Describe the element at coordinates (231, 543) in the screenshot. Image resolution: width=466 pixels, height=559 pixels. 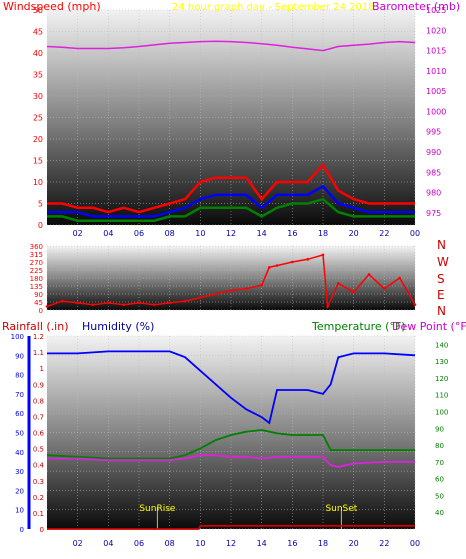
I see `temp-xtick-label: 12` at that location.